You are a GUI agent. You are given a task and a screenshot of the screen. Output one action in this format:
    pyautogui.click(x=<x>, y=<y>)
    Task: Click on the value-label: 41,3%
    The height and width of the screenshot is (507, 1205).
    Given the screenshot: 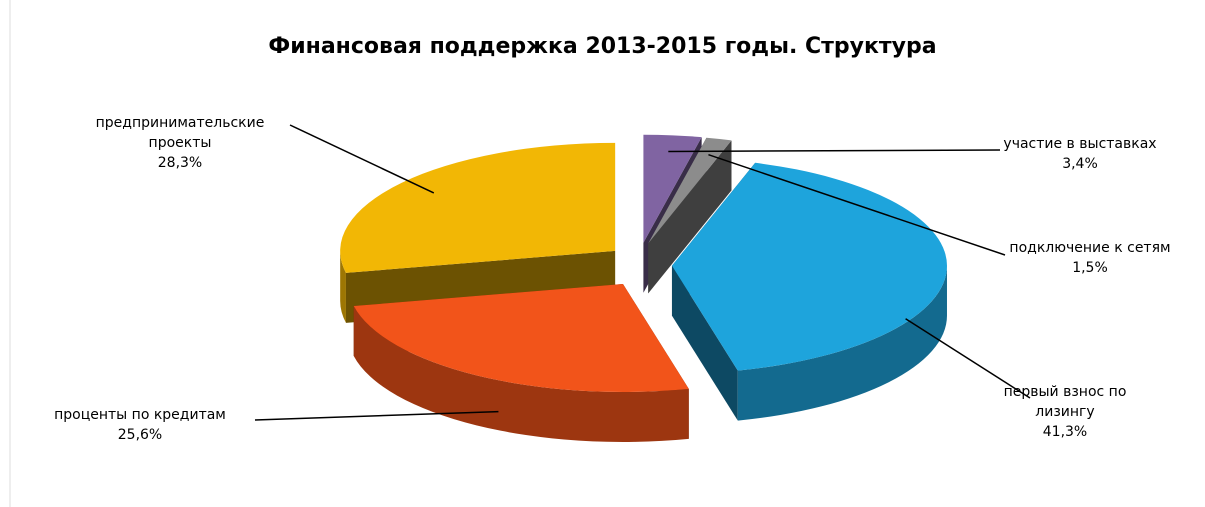 What is the action you would take?
    pyautogui.click(x=1065, y=432)
    